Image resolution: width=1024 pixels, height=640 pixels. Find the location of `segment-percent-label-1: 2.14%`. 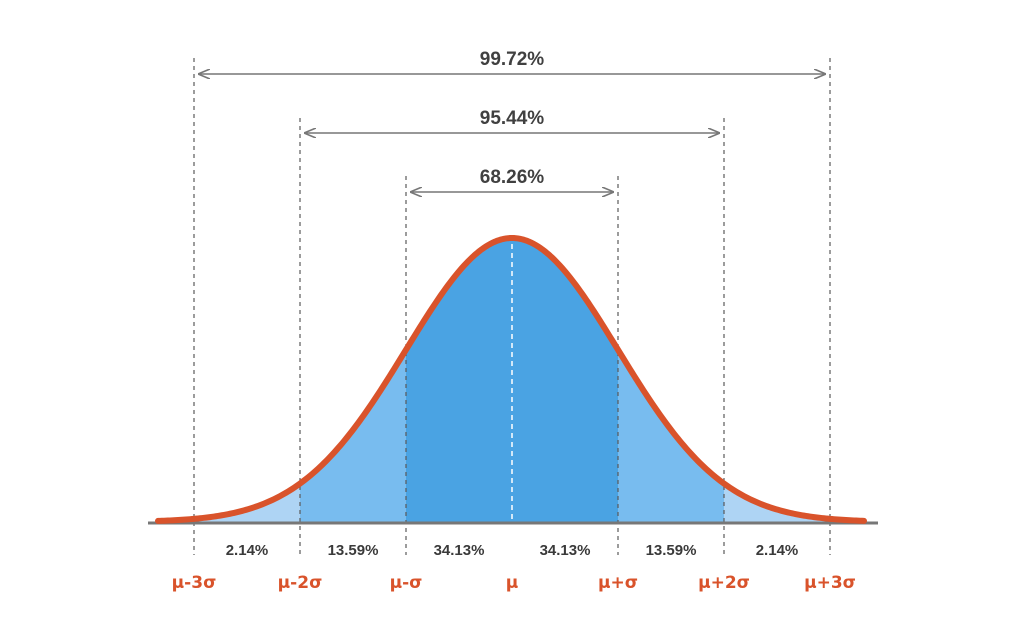

segment-percent-label-1: 2.14% is located at coordinates (247, 550).